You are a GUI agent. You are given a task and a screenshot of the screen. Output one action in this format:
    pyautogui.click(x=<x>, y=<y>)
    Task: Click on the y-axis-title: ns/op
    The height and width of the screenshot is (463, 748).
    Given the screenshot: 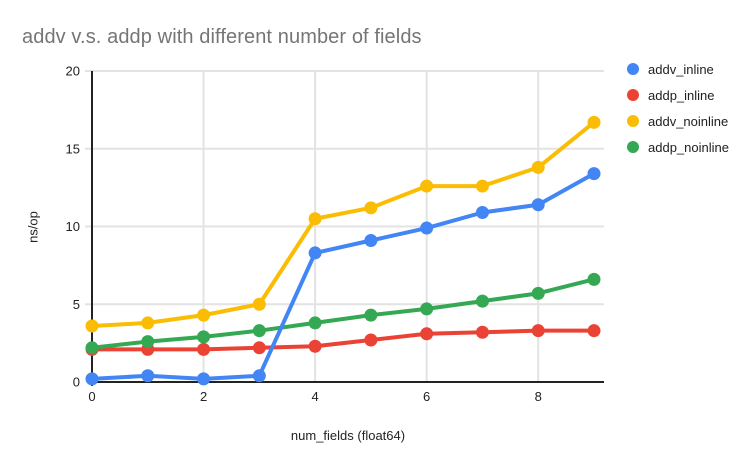 What is the action you would take?
    pyautogui.click(x=33, y=227)
    